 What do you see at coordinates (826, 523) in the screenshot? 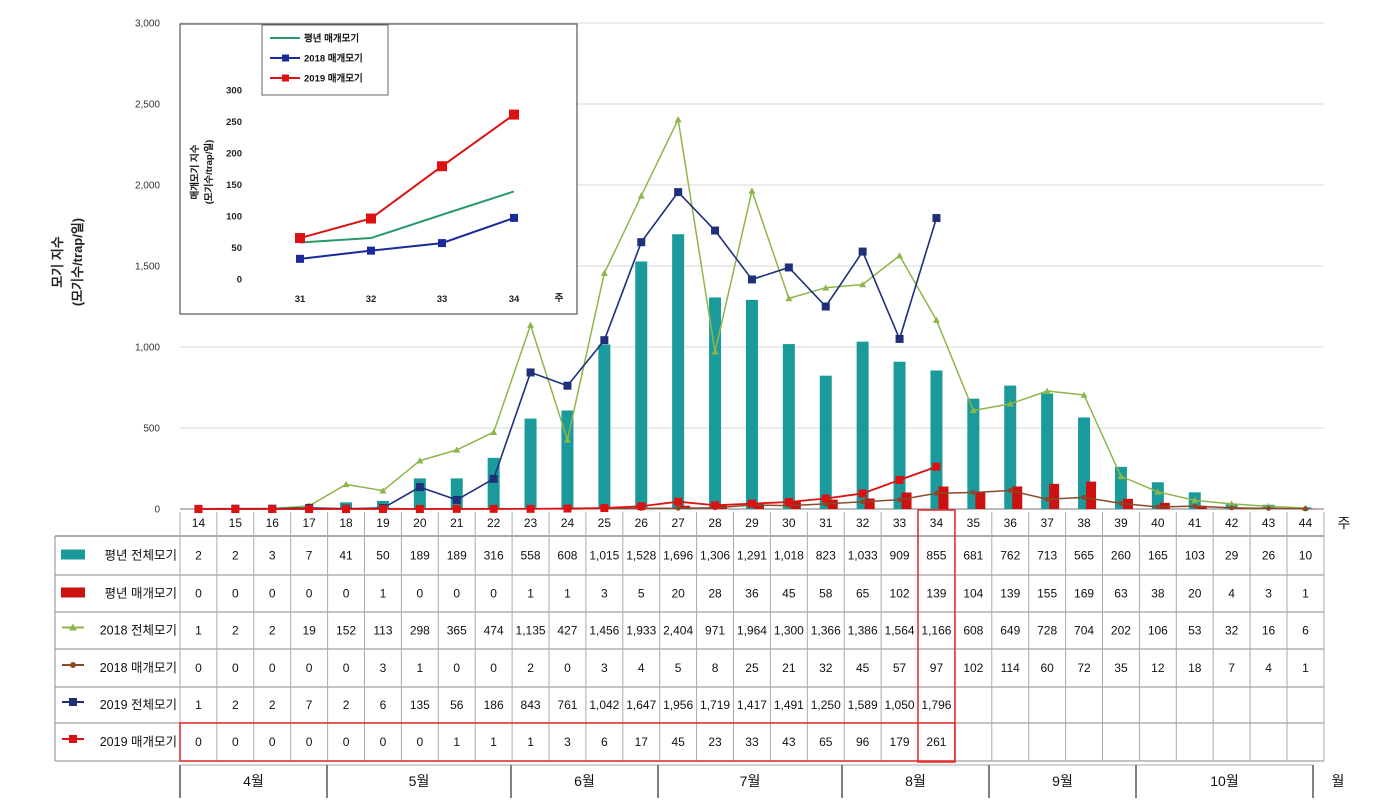
I see `week-label: 31` at bounding box center [826, 523].